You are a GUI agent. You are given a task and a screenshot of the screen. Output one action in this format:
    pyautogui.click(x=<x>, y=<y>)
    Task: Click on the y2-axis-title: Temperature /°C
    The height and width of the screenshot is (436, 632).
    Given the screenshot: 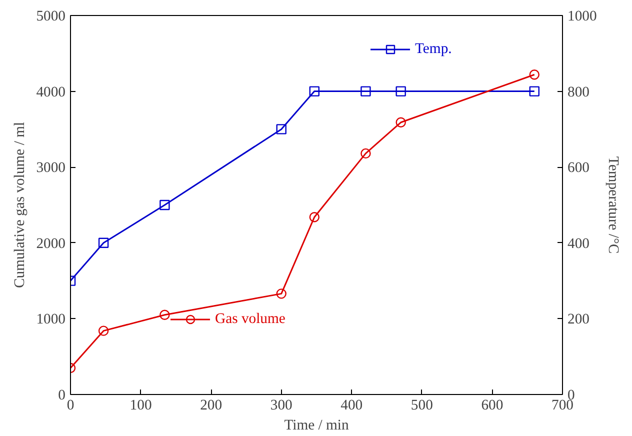 What is the action you would take?
    pyautogui.click(x=612, y=205)
    